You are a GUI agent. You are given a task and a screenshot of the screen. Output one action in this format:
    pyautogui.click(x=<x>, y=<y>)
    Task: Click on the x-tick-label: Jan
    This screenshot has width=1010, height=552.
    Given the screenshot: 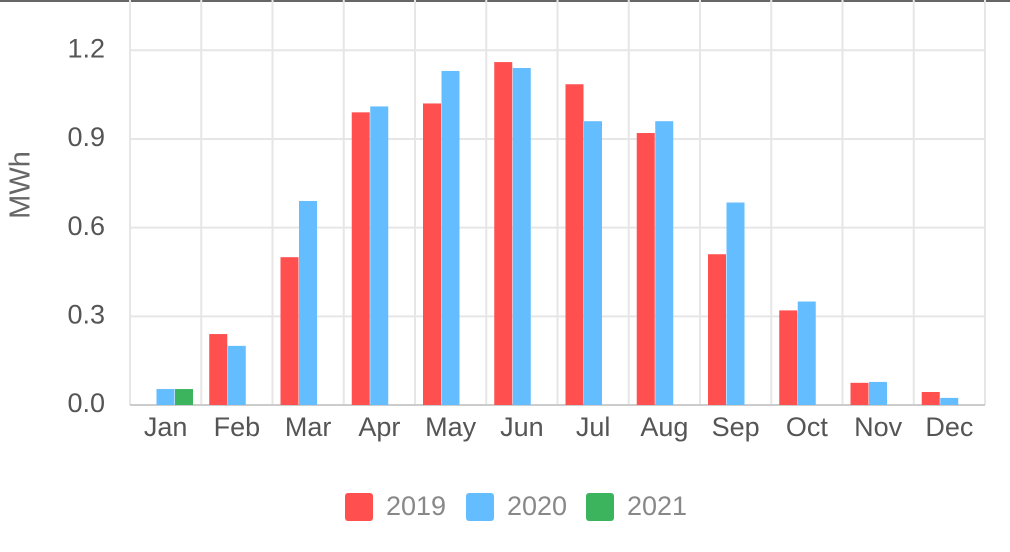 What is the action you would take?
    pyautogui.click(x=166, y=427)
    